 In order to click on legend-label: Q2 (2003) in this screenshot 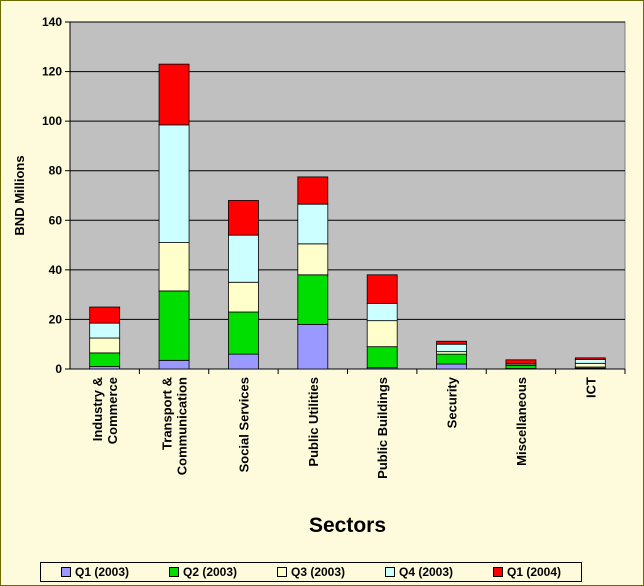, I will do `click(210, 572)`.